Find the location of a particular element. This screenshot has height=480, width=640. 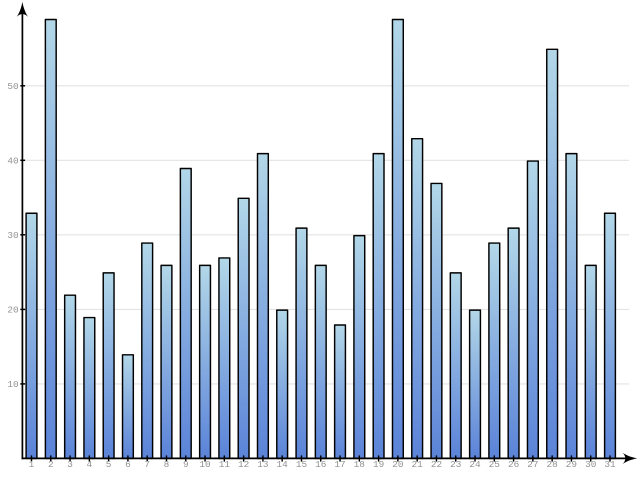

svg-text: 40 is located at coordinates (13, 160).